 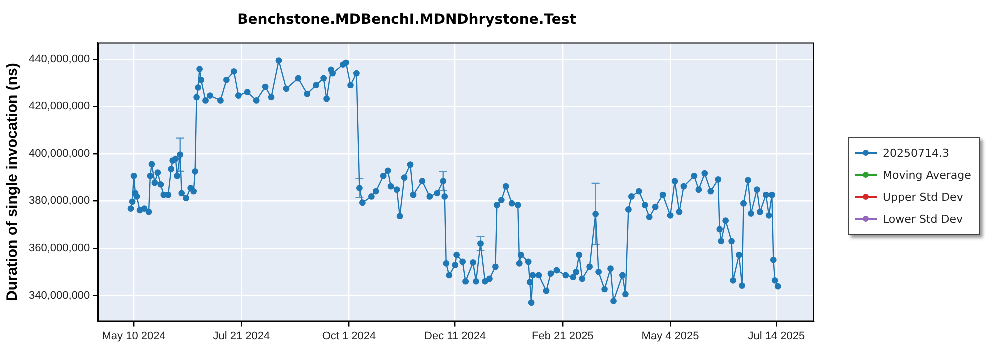 I want to click on legend-label: Lower Std Dev, so click(x=923, y=219).